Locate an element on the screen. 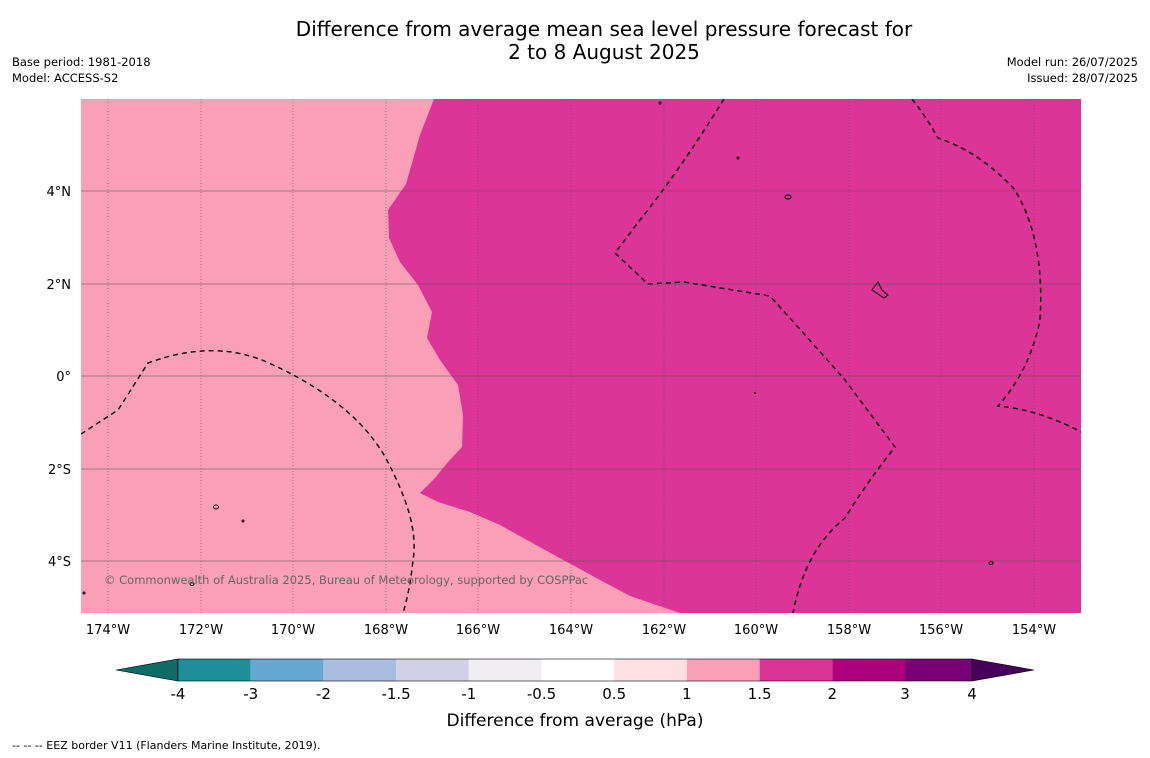 This screenshot has width=1150, height=758. lon-tick-label: 172°W is located at coordinates (201, 630).